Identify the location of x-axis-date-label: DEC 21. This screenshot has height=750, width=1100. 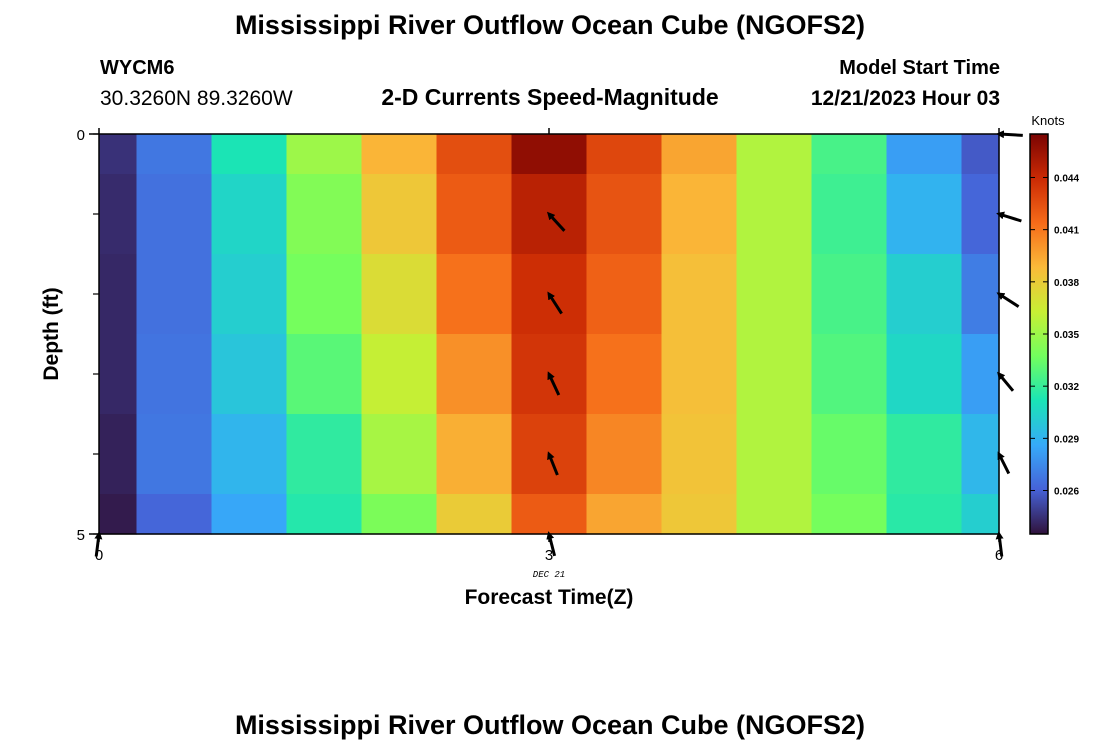
(549, 575).